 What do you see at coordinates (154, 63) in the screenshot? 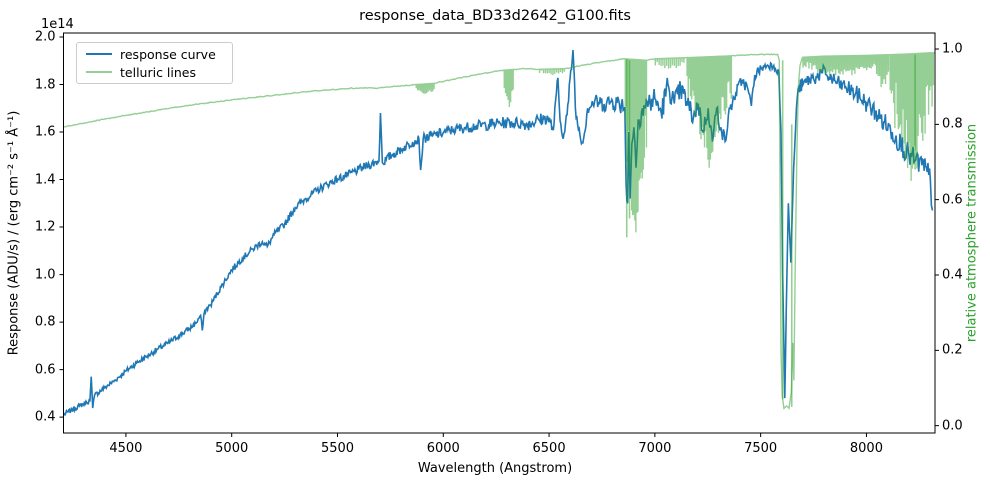
I see `legend-box: response curve telluric lines` at bounding box center [154, 63].